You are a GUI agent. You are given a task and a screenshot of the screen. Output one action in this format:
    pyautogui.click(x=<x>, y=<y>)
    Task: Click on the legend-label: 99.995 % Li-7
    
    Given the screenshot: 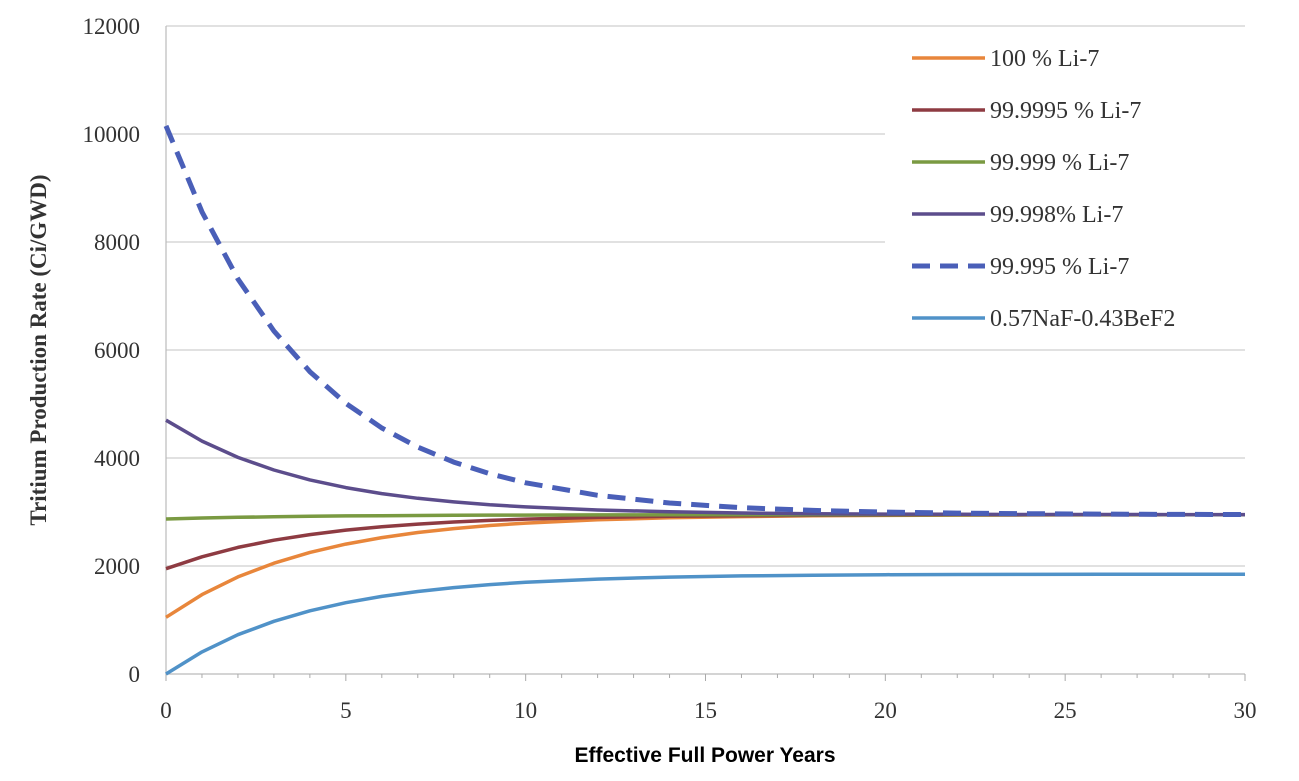 What is the action you would take?
    pyautogui.click(x=1059, y=267)
    